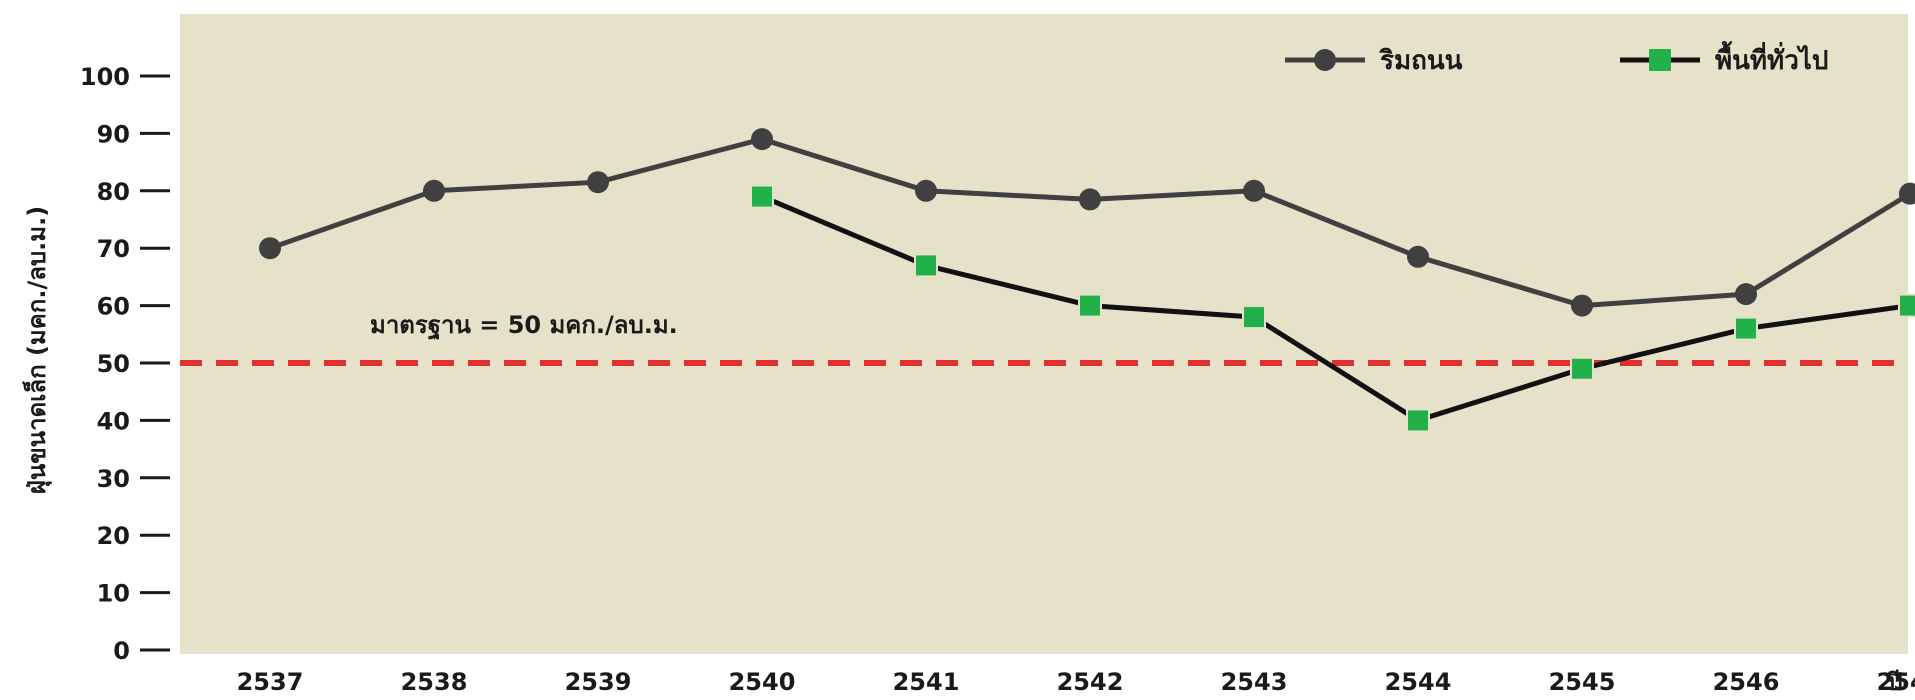 This screenshot has width=1915, height=700. Describe the element at coordinates (113, 594) in the screenshot. I see `y-tick-label-10: 10` at that location.